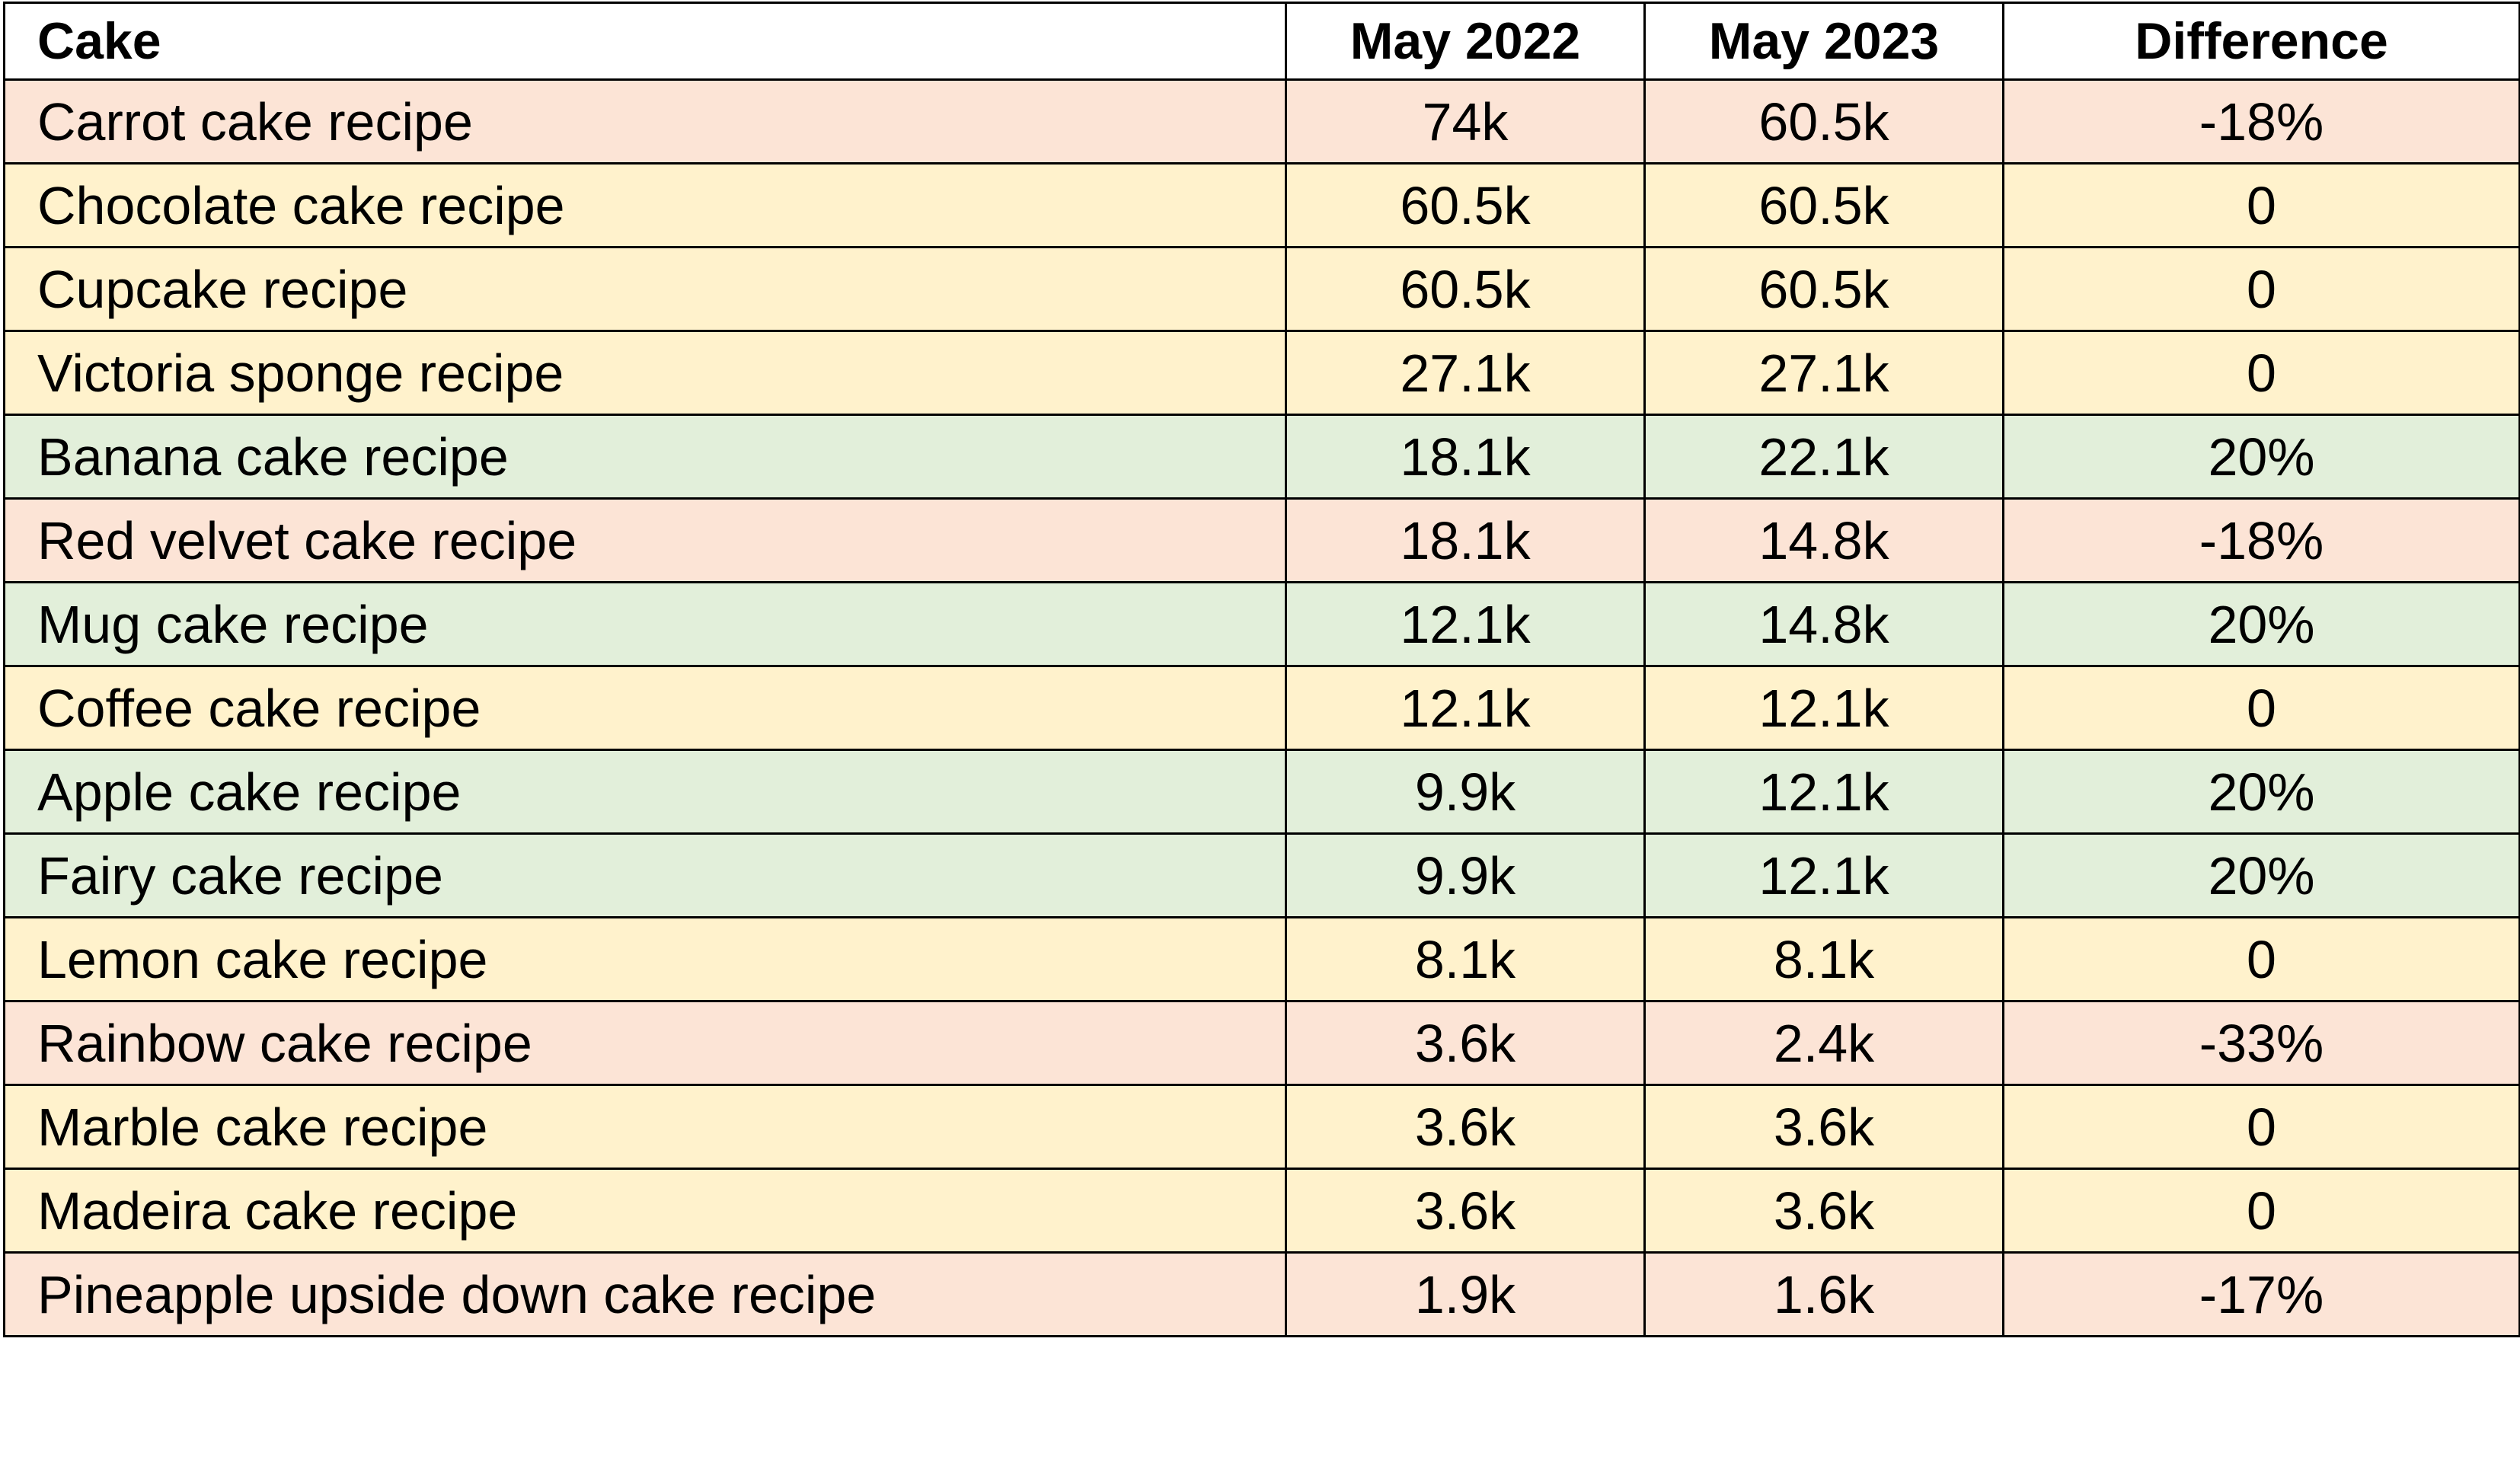 This screenshot has width=2520, height=1479. I want to click on cake-cell: Pineapple upside down cake recipe, so click(645, 1294).